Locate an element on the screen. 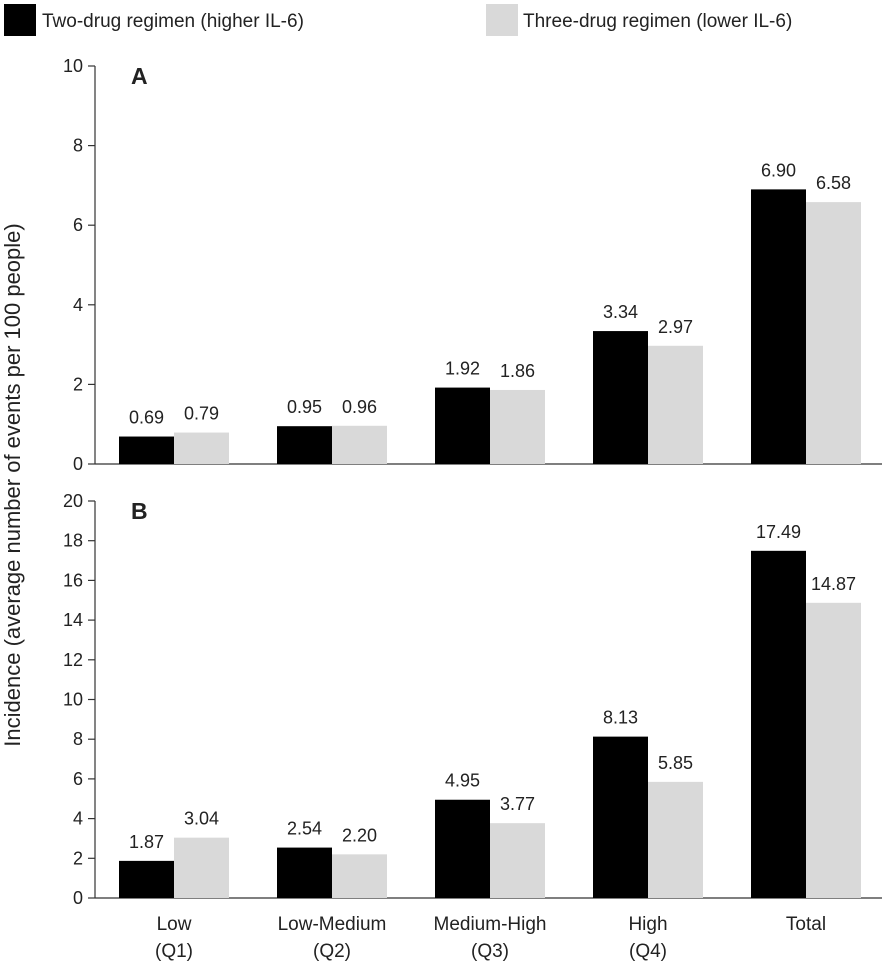  x-category-label: Total is located at coordinates (806, 924).